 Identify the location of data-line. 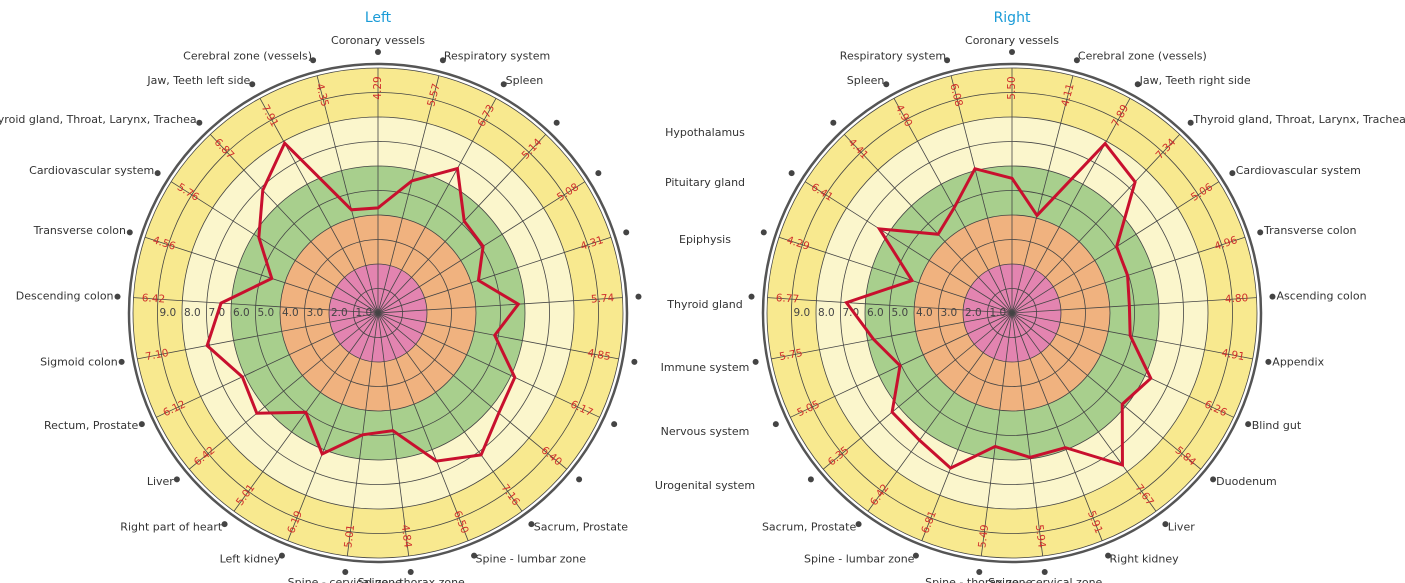
(363, 301).